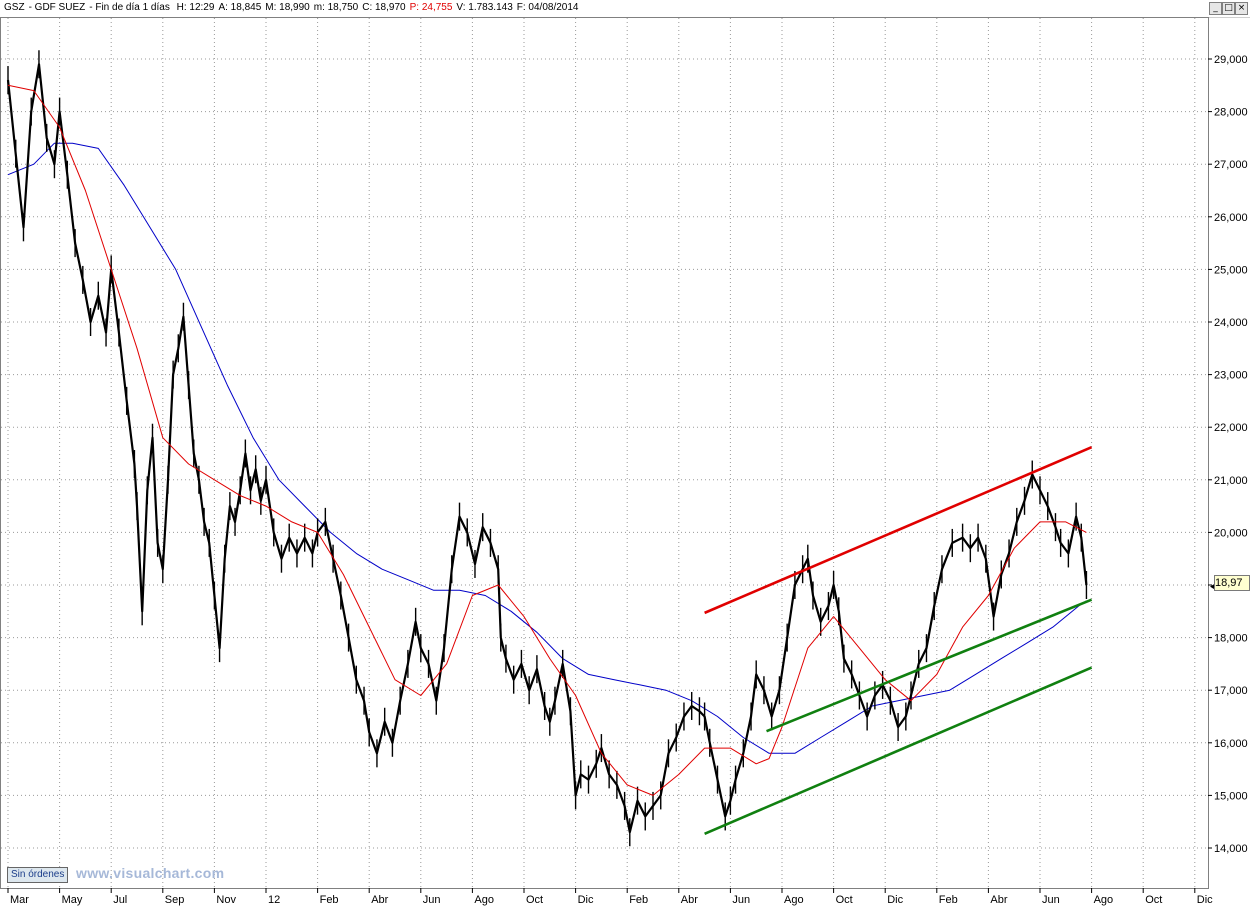 The width and height of the screenshot is (1250, 907). Describe the element at coordinates (240, 7) in the screenshot. I see `quote-field: A: 18,845` at that location.